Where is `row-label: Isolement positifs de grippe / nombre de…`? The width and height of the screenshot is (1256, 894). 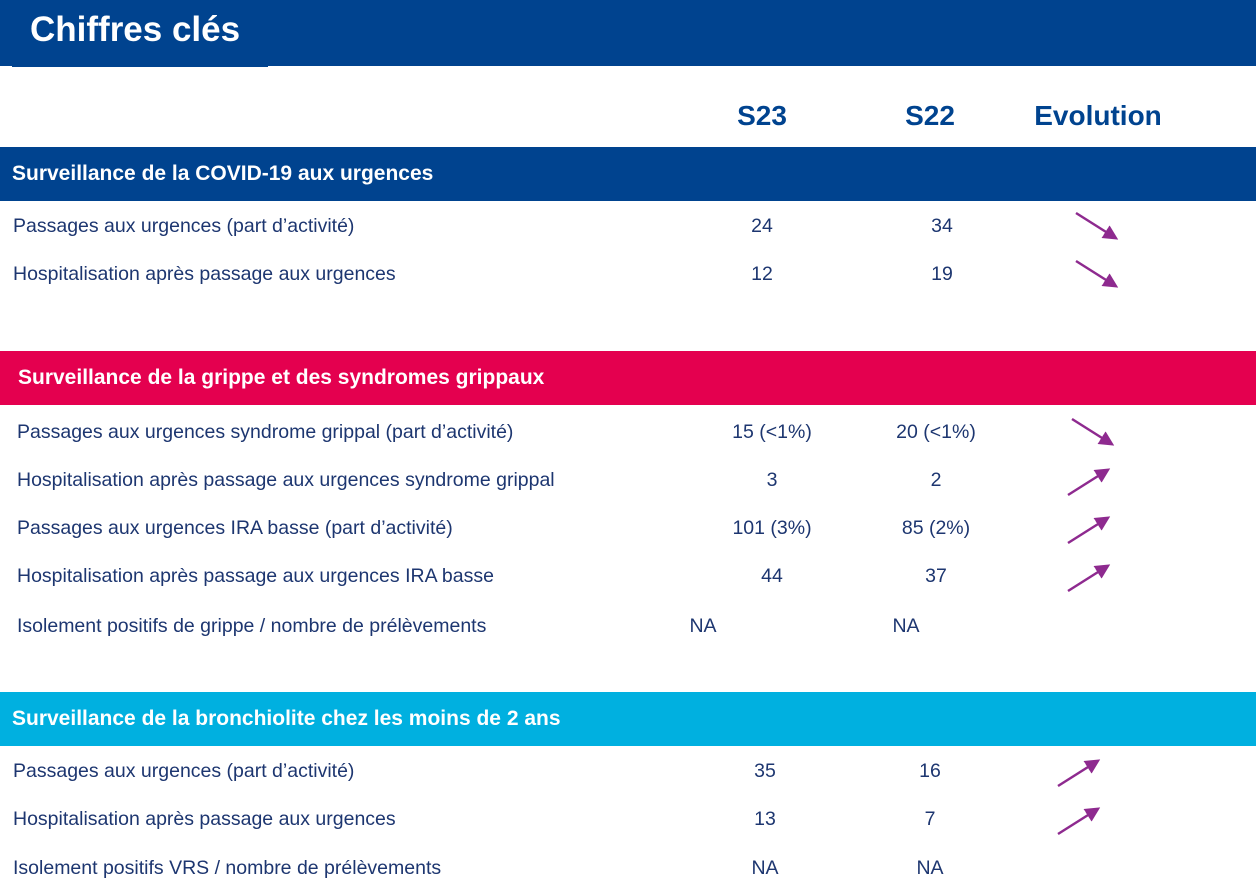 row-label: Isolement positifs de grippe / nombre de… is located at coordinates (252, 626).